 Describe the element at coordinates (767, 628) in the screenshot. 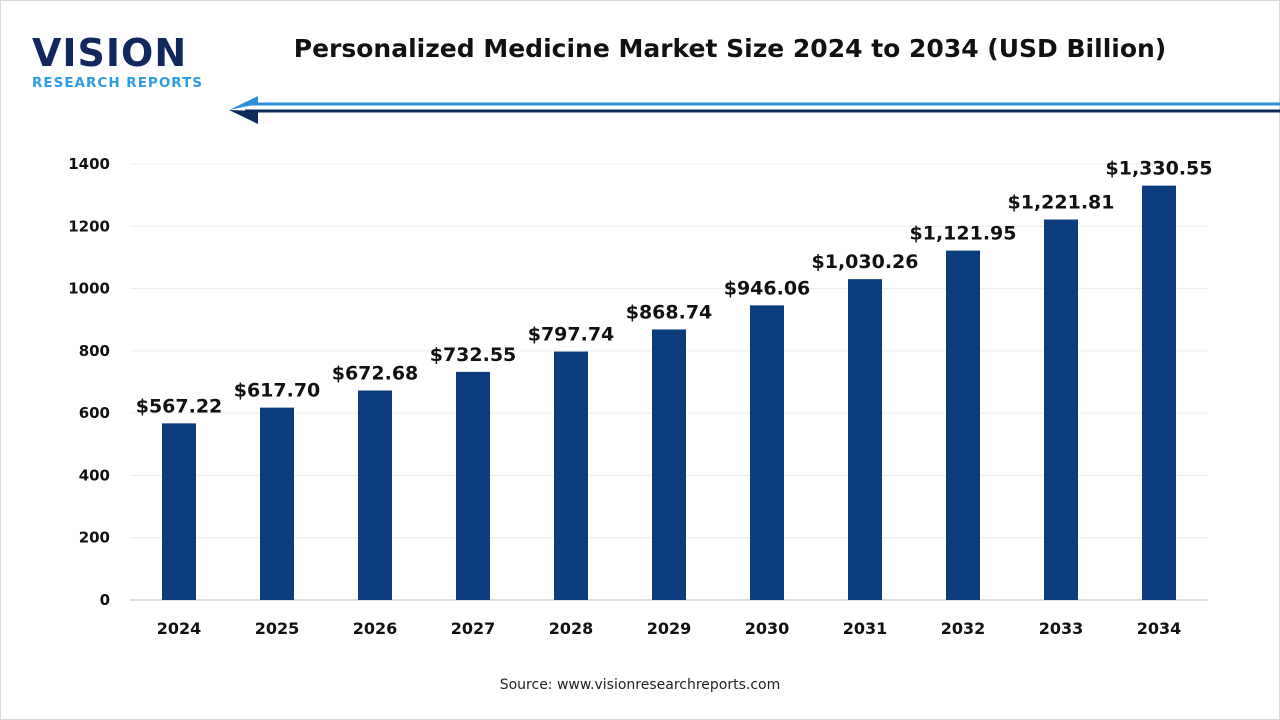

I see `x-tick-label: 2030` at that location.